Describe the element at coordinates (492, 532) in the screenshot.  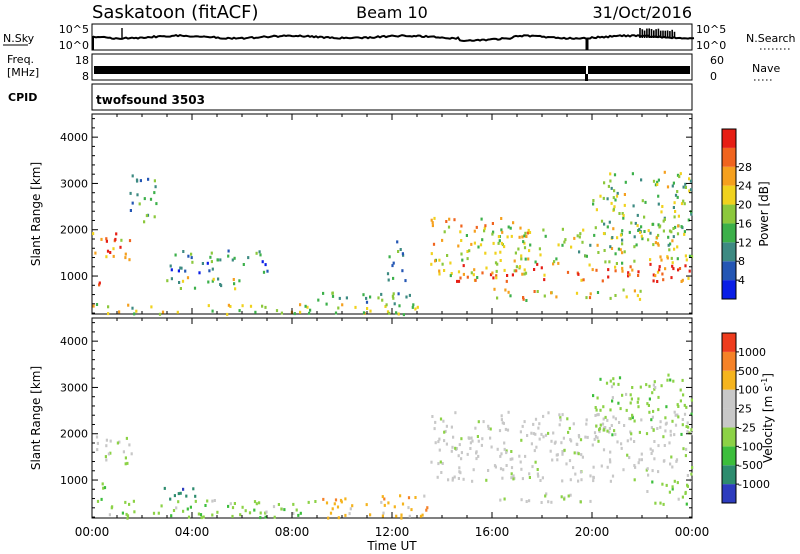
I see `time-tick-label: 16:00` at that location.